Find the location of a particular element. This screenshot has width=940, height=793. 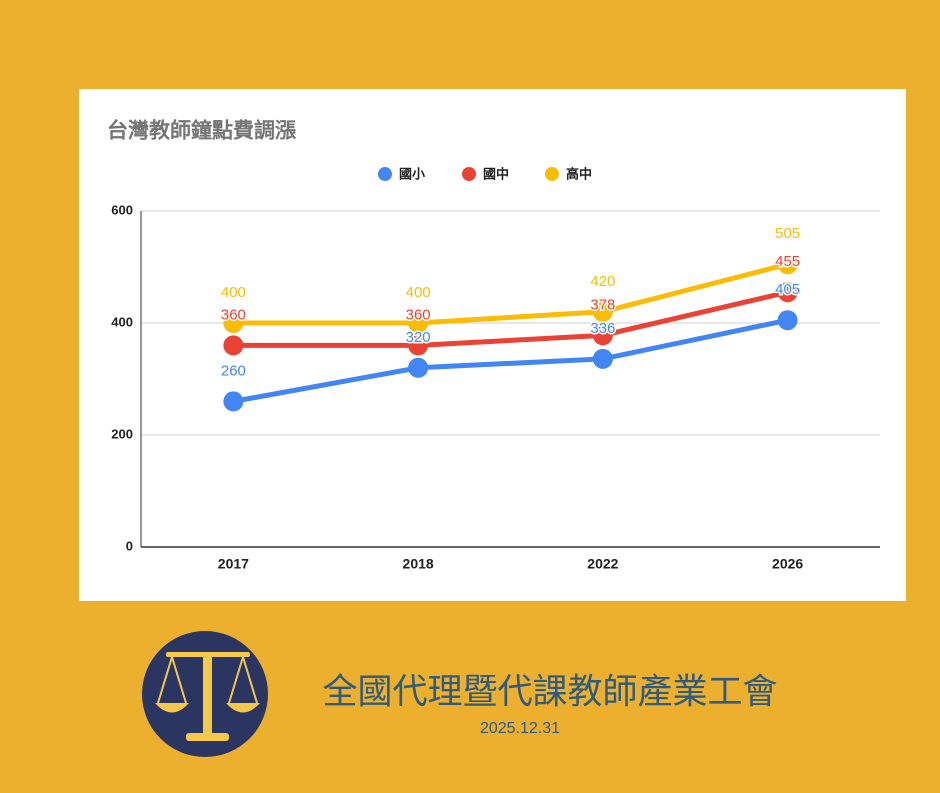

data-label: 320 is located at coordinates (418, 337).